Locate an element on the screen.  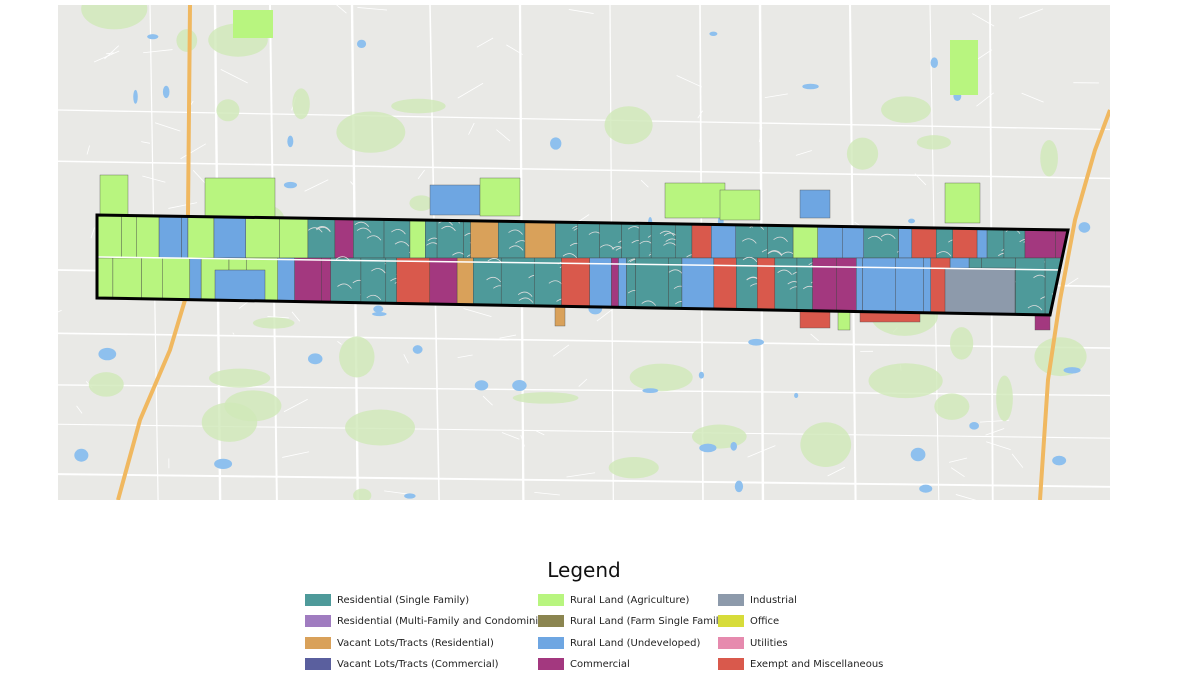
legend-label: Office is located at coordinates (764, 621).